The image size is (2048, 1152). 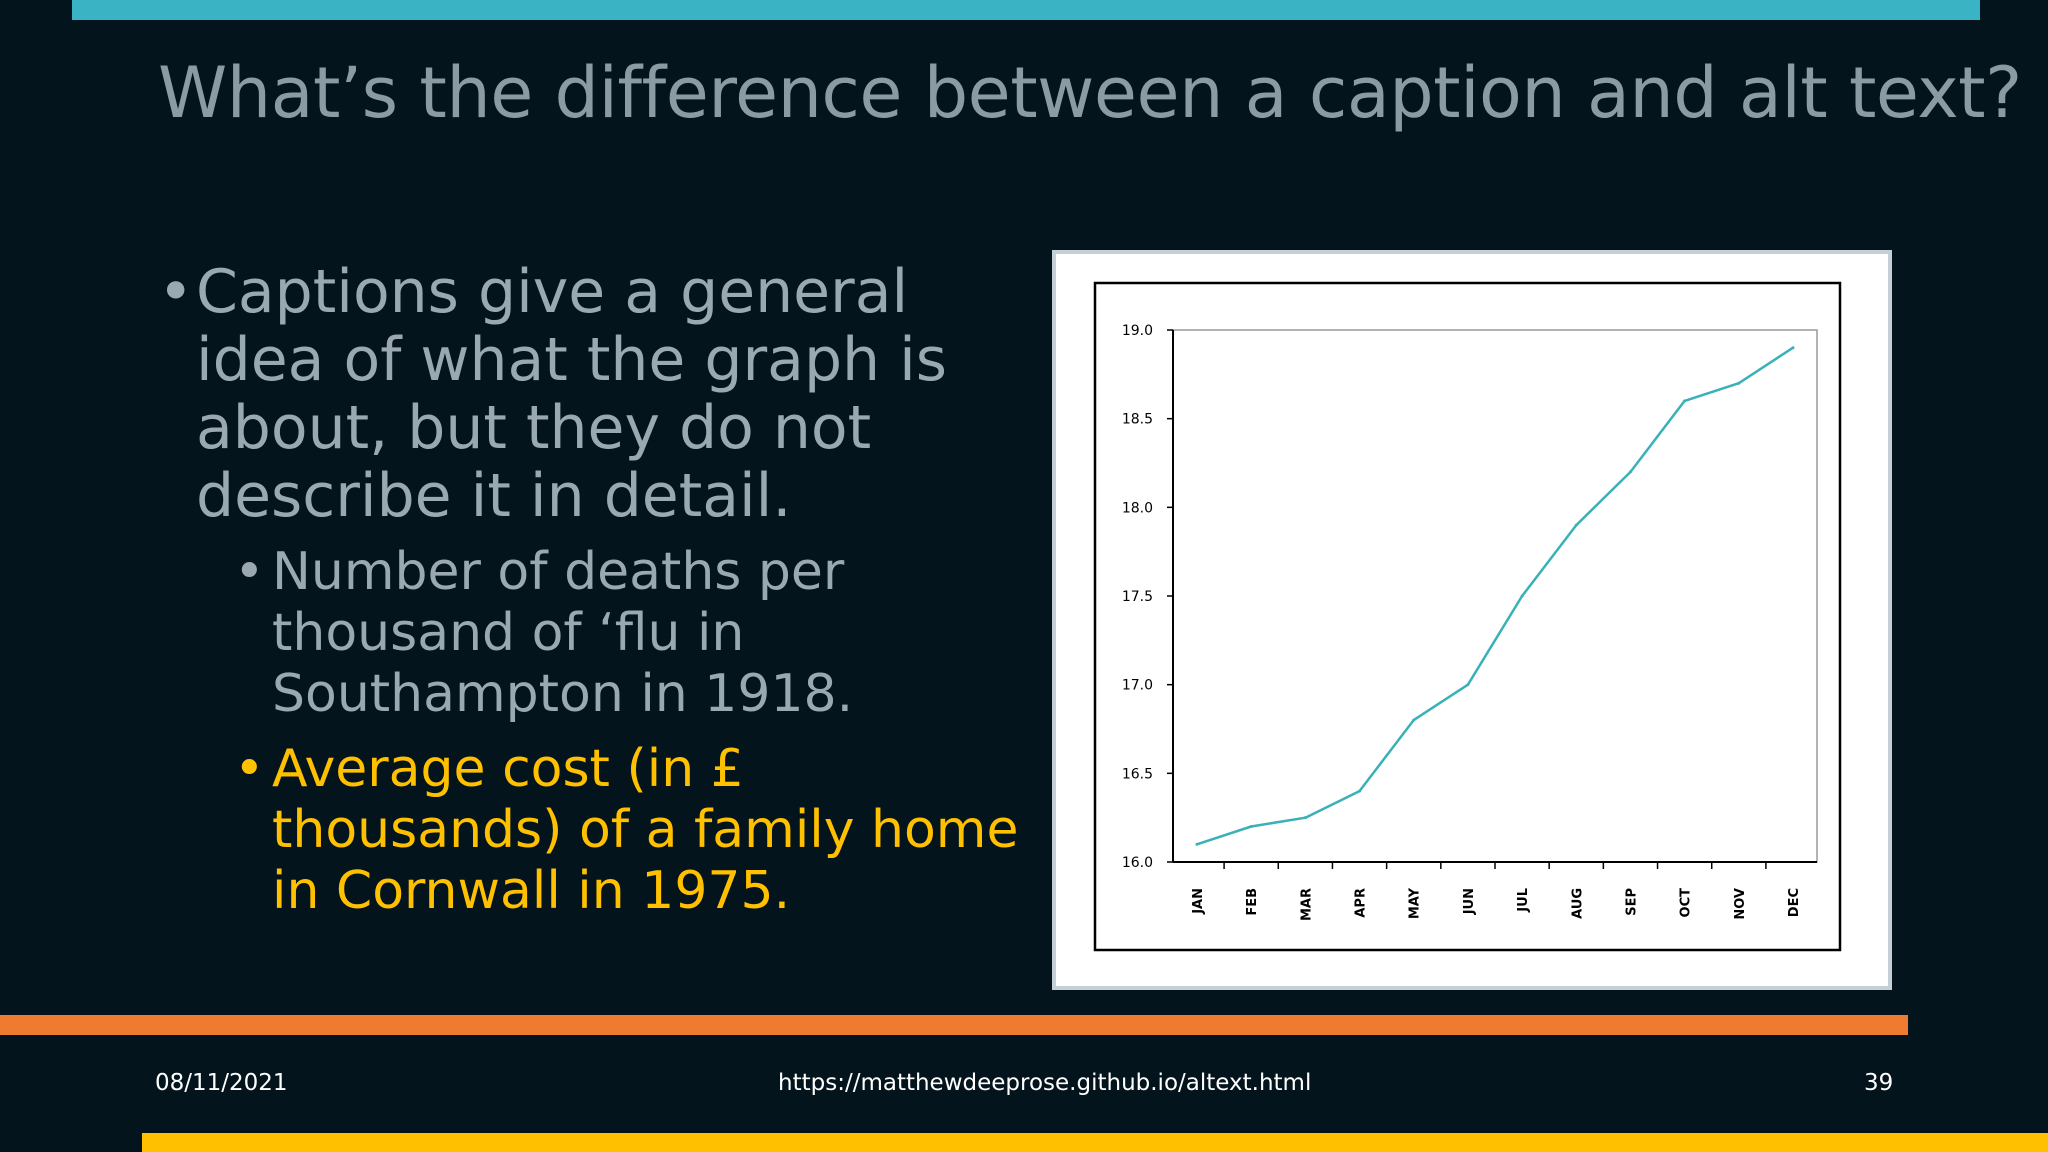 What do you see at coordinates (1794, 902) in the screenshot?
I see `x-tick-label: DEC` at bounding box center [1794, 902].